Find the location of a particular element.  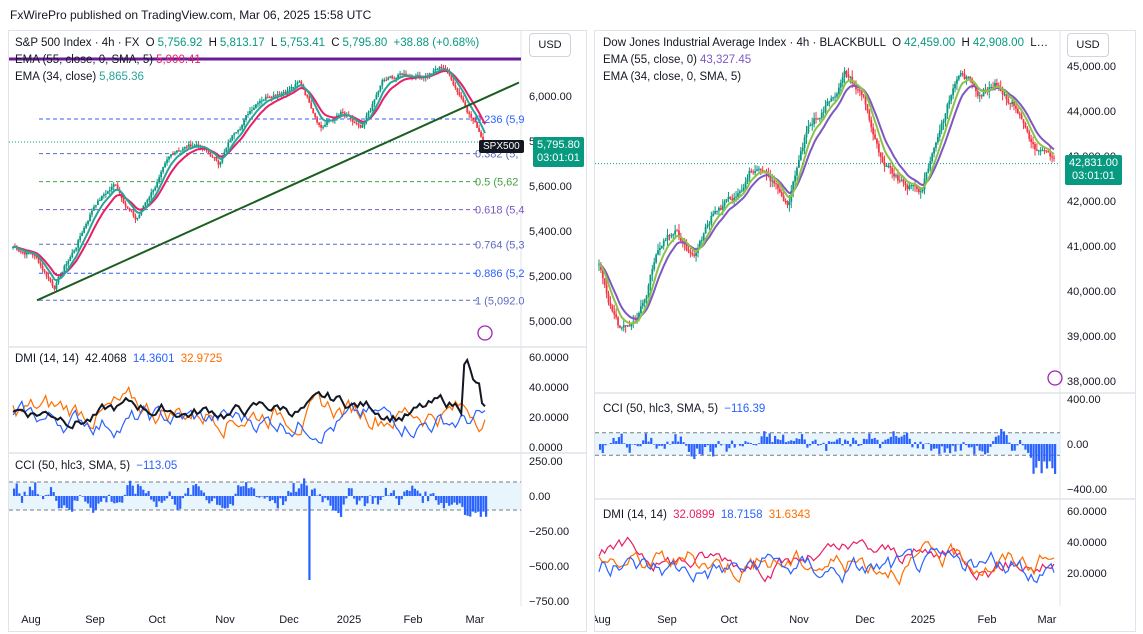

dji-currency-button: USD is located at coordinates (1088, 45).